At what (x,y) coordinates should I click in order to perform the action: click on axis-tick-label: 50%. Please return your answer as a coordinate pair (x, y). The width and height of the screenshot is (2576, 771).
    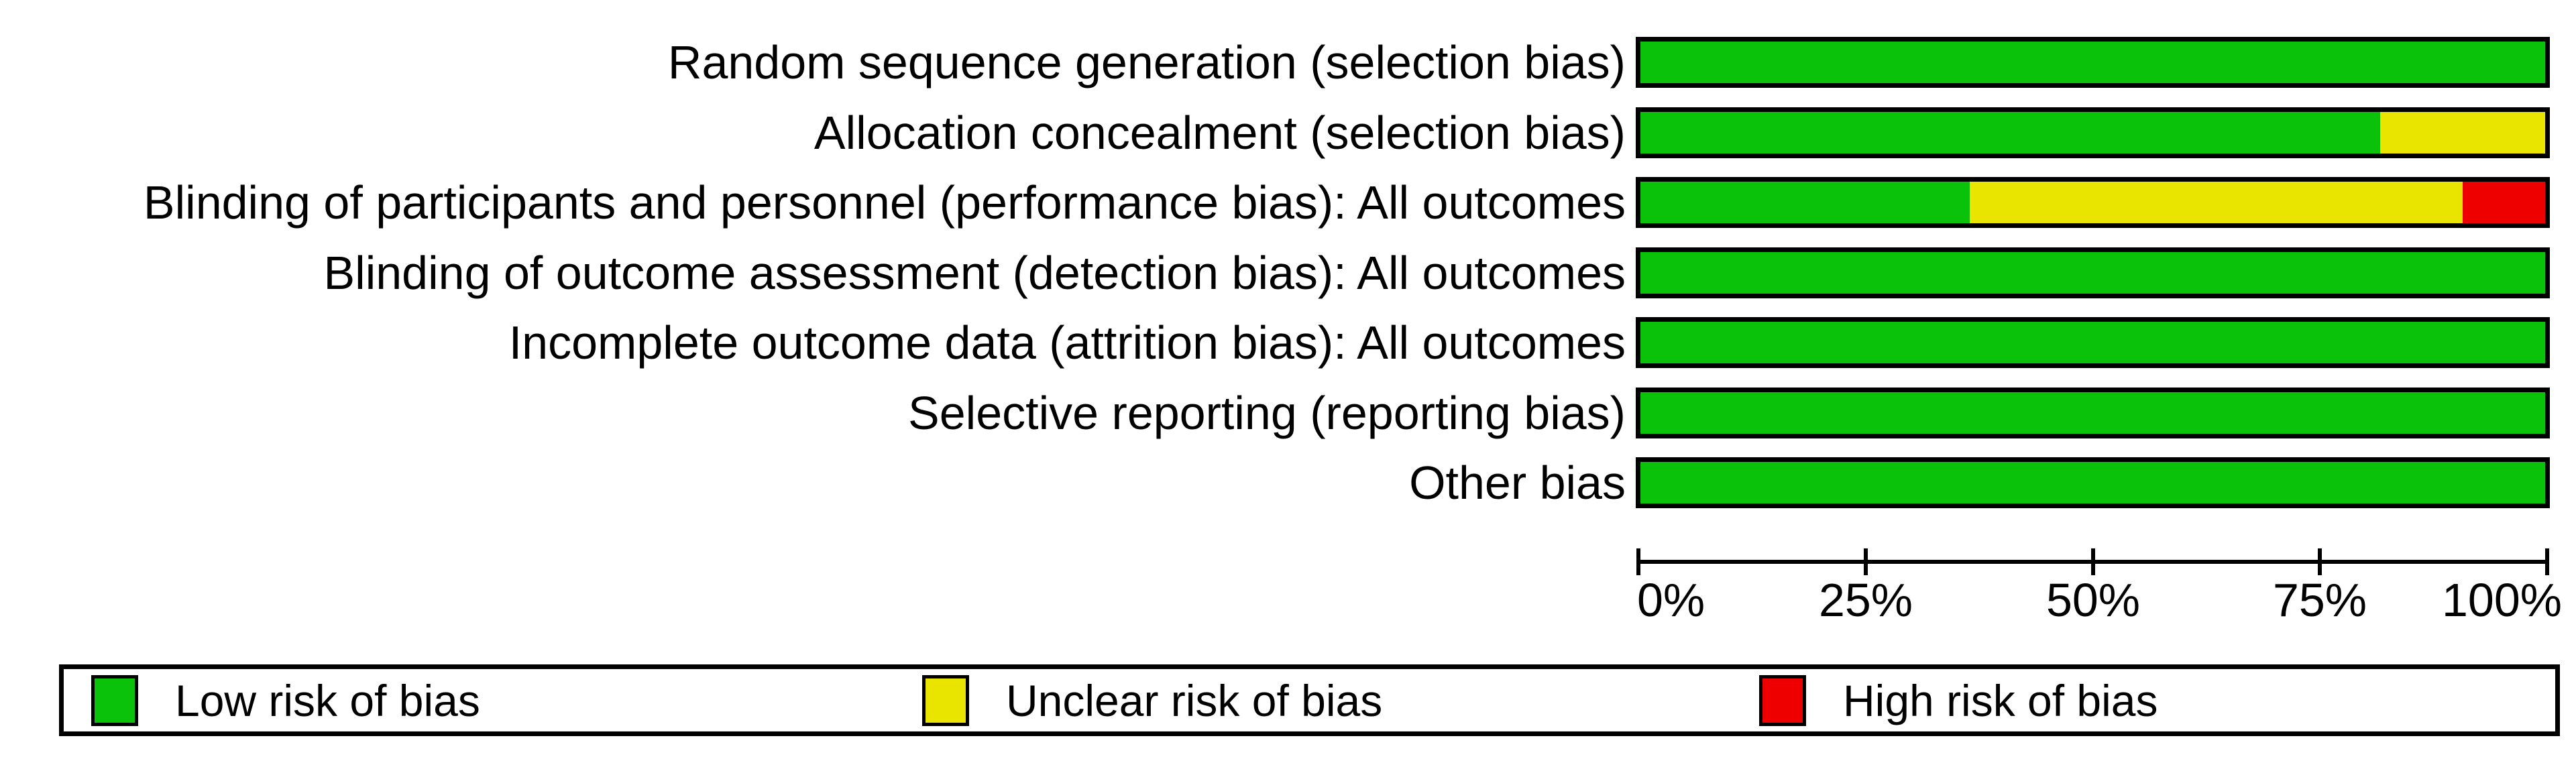
    Looking at the image, I should click on (2093, 600).